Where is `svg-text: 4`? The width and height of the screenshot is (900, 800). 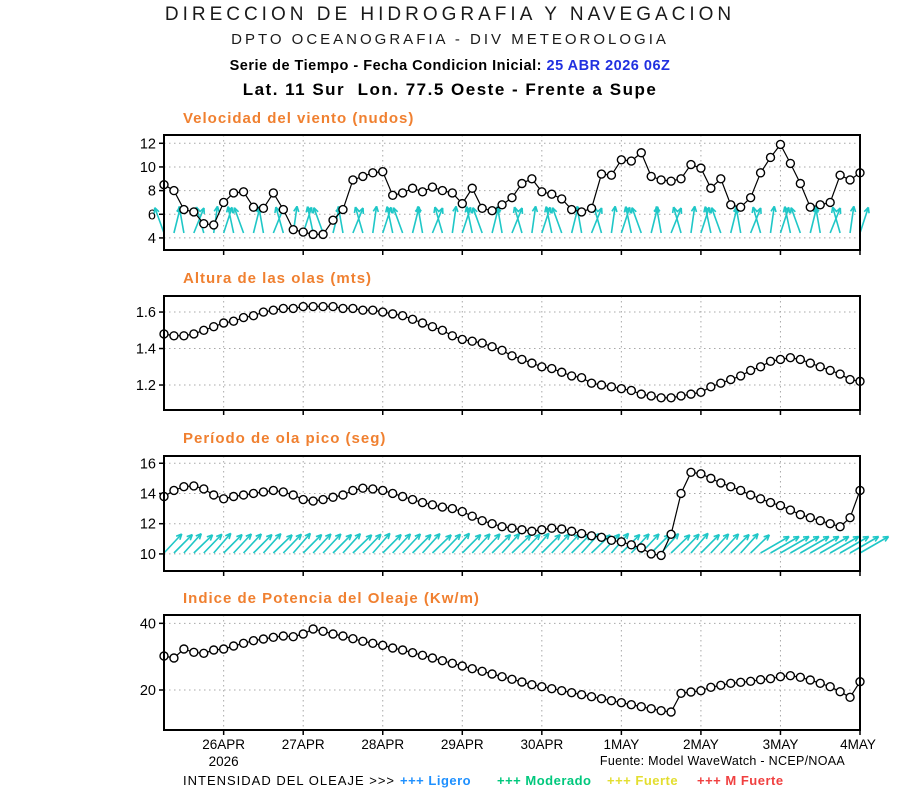 svg-text: 4 is located at coordinates (152, 239).